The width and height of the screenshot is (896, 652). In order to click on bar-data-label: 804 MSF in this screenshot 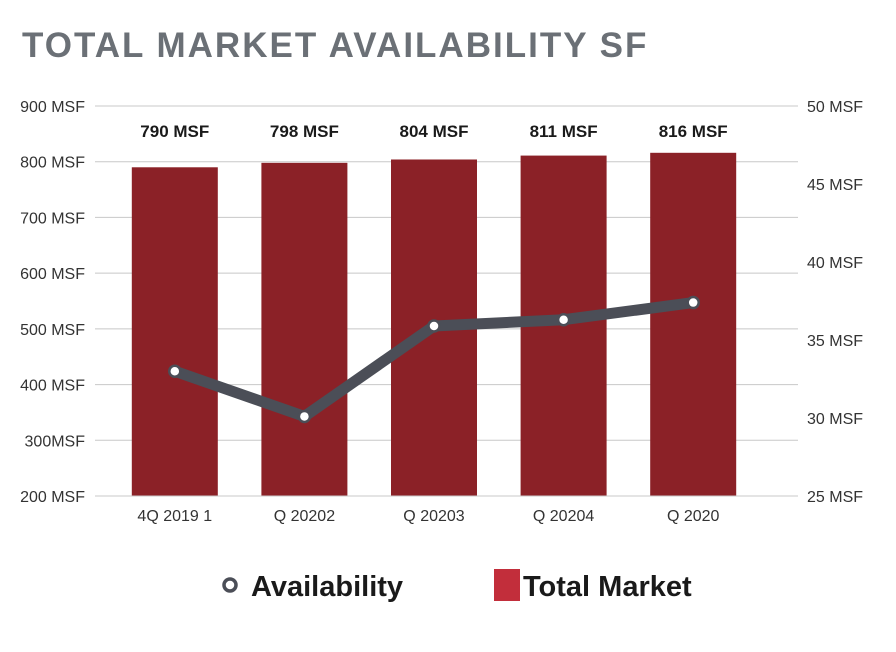, I will do `click(434, 131)`.